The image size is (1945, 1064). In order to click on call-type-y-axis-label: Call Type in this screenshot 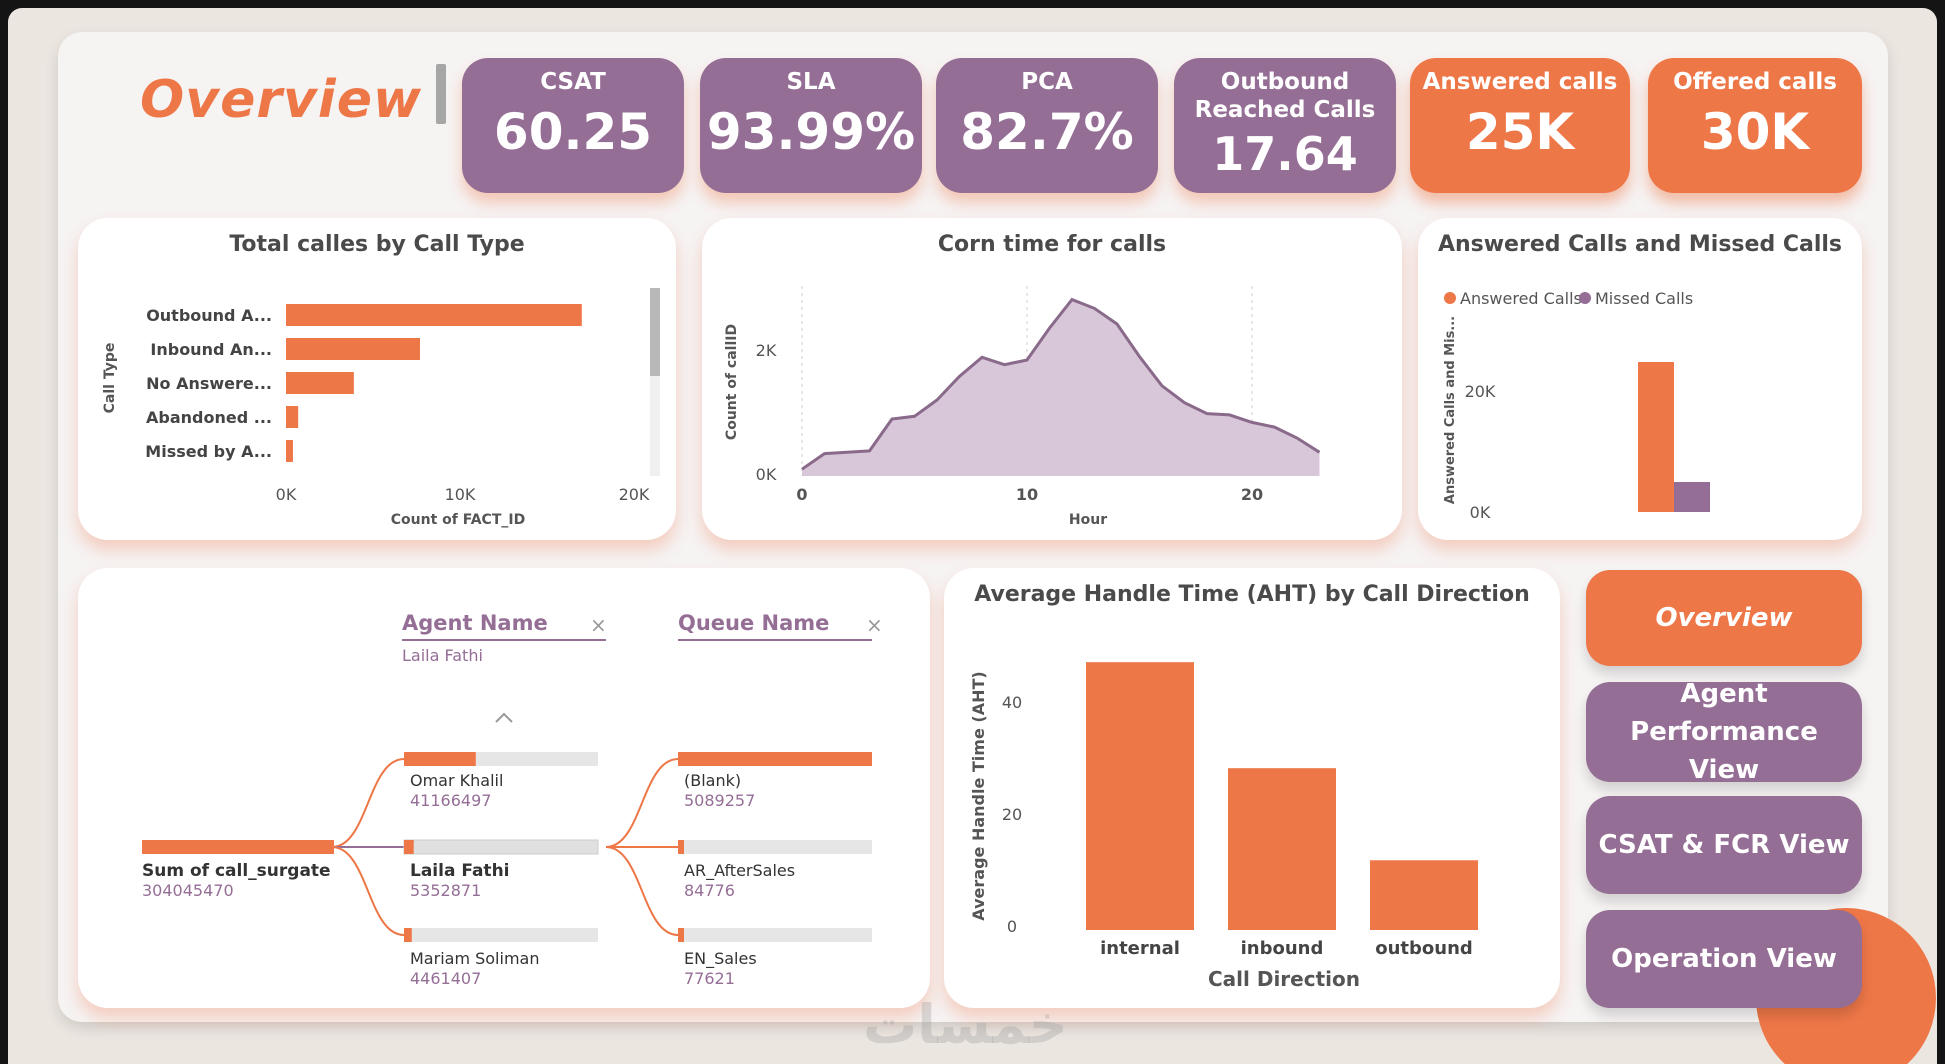, I will do `click(110, 378)`.